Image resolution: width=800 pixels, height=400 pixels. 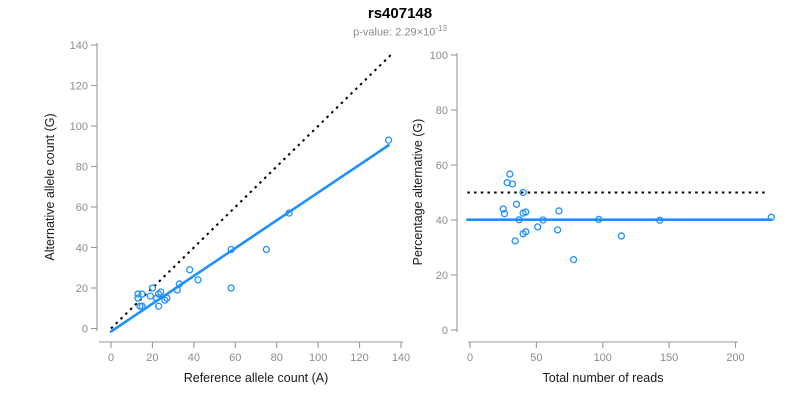 I want to click on x-axis-title: Total number of reads, so click(x=603, y=378).